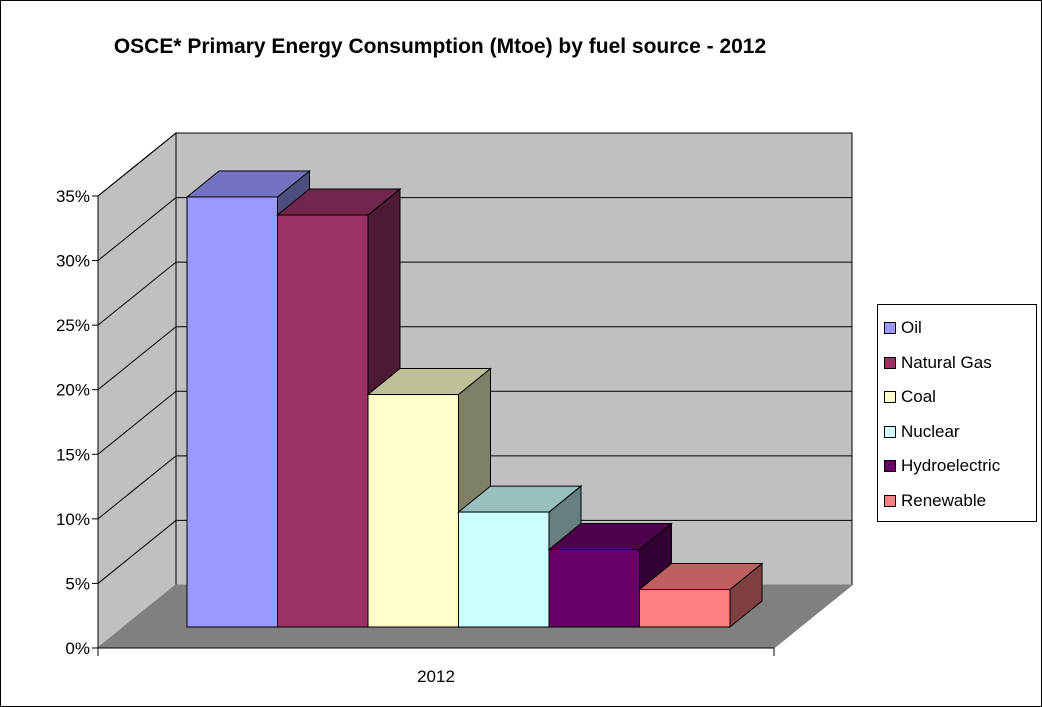  I want to click on legend-item-renewable: Renewable, so click(960, 501).